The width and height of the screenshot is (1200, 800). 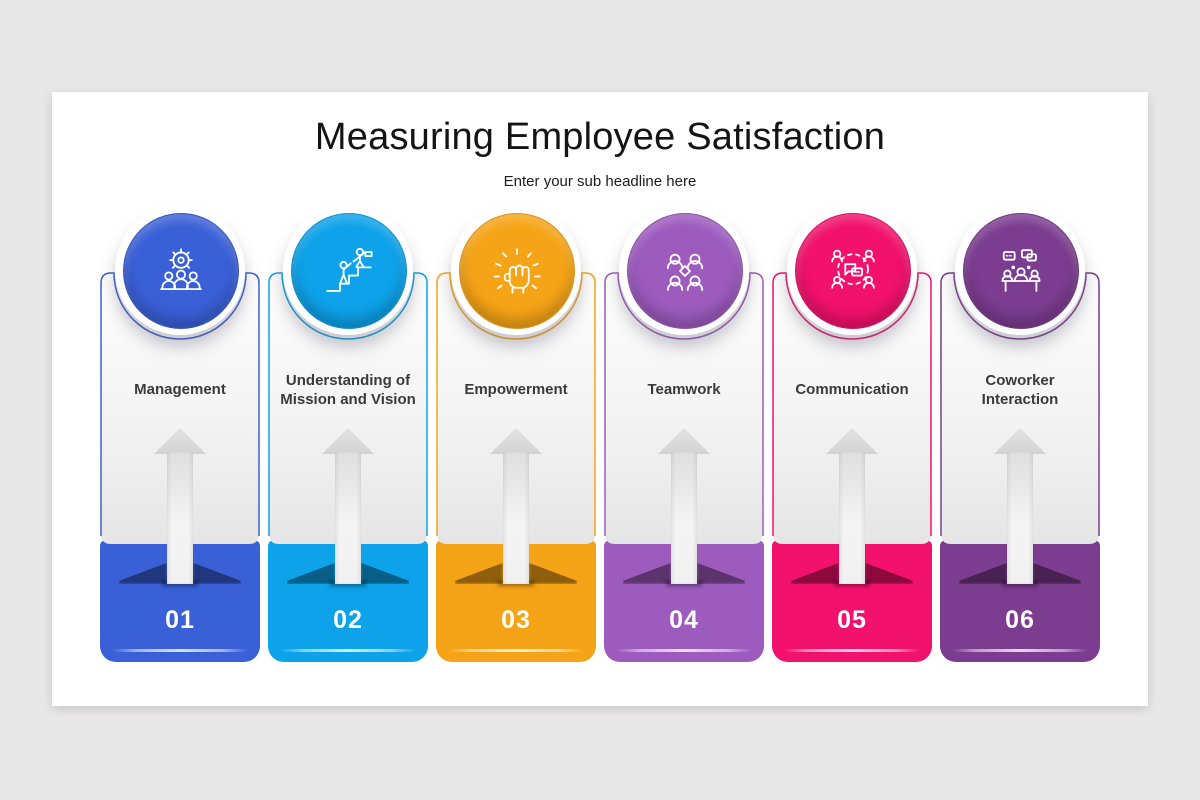 I want to click on management-team-gear-icon, so click(x=181, y=271).